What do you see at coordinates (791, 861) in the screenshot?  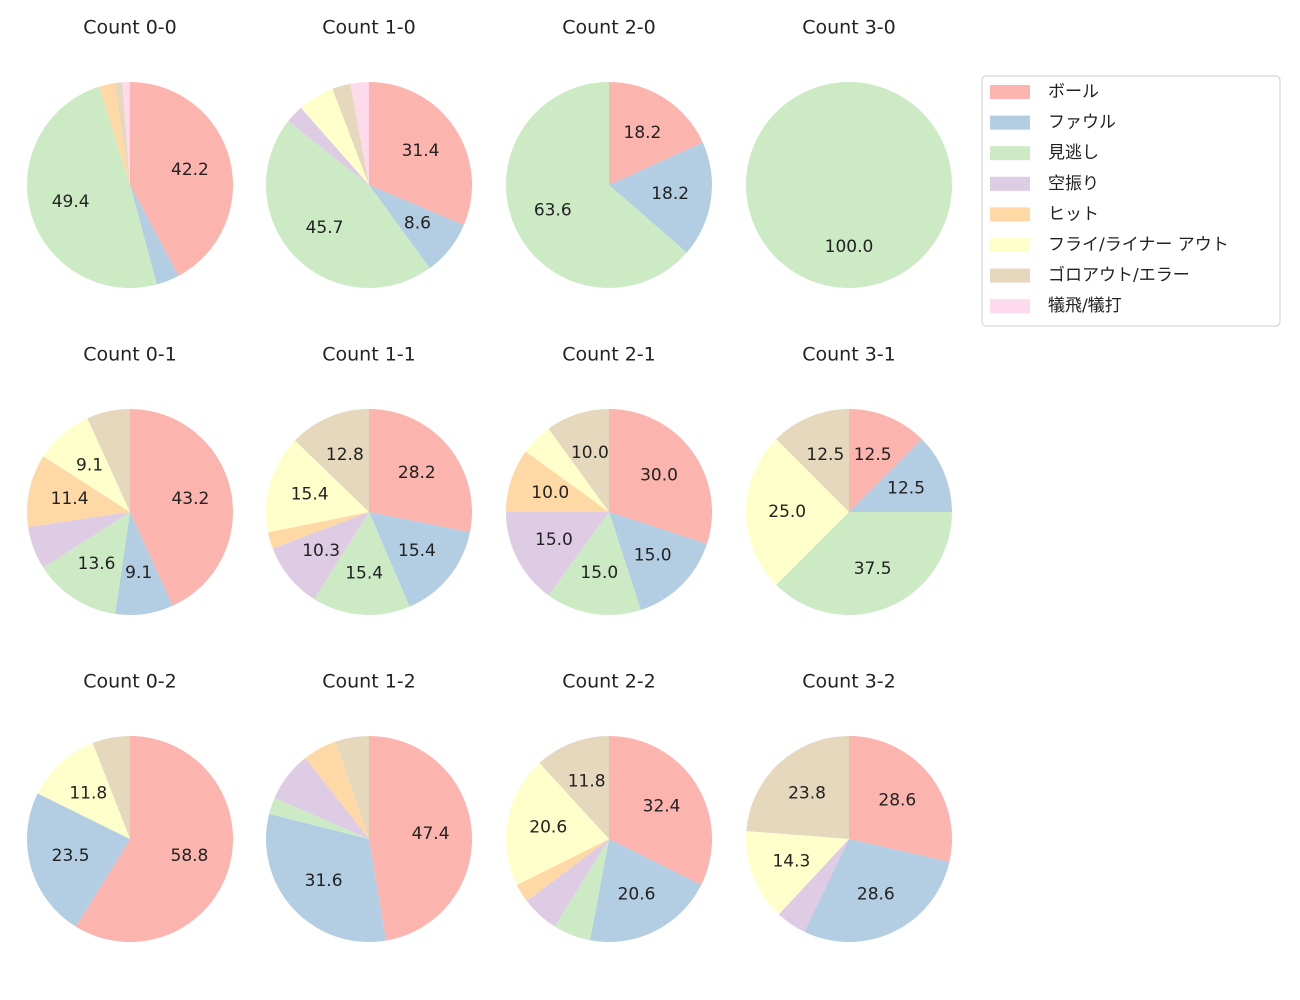 I see `slice-label: 14.3` at bounding box center [791, 861].